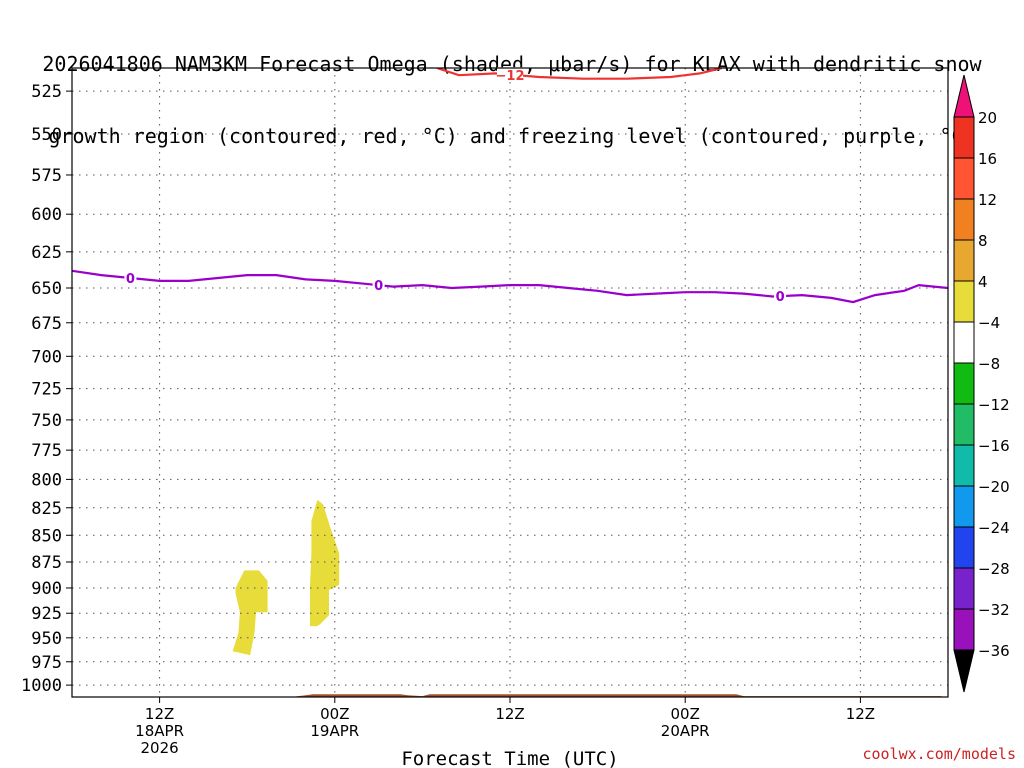 Image resolution: width=1024 pixels, height=768 pixels. What do you see at coordinates (983, 241) in the screenshot?
I see `colorbar-tick-label: 8` at bounding box center [983, 241].